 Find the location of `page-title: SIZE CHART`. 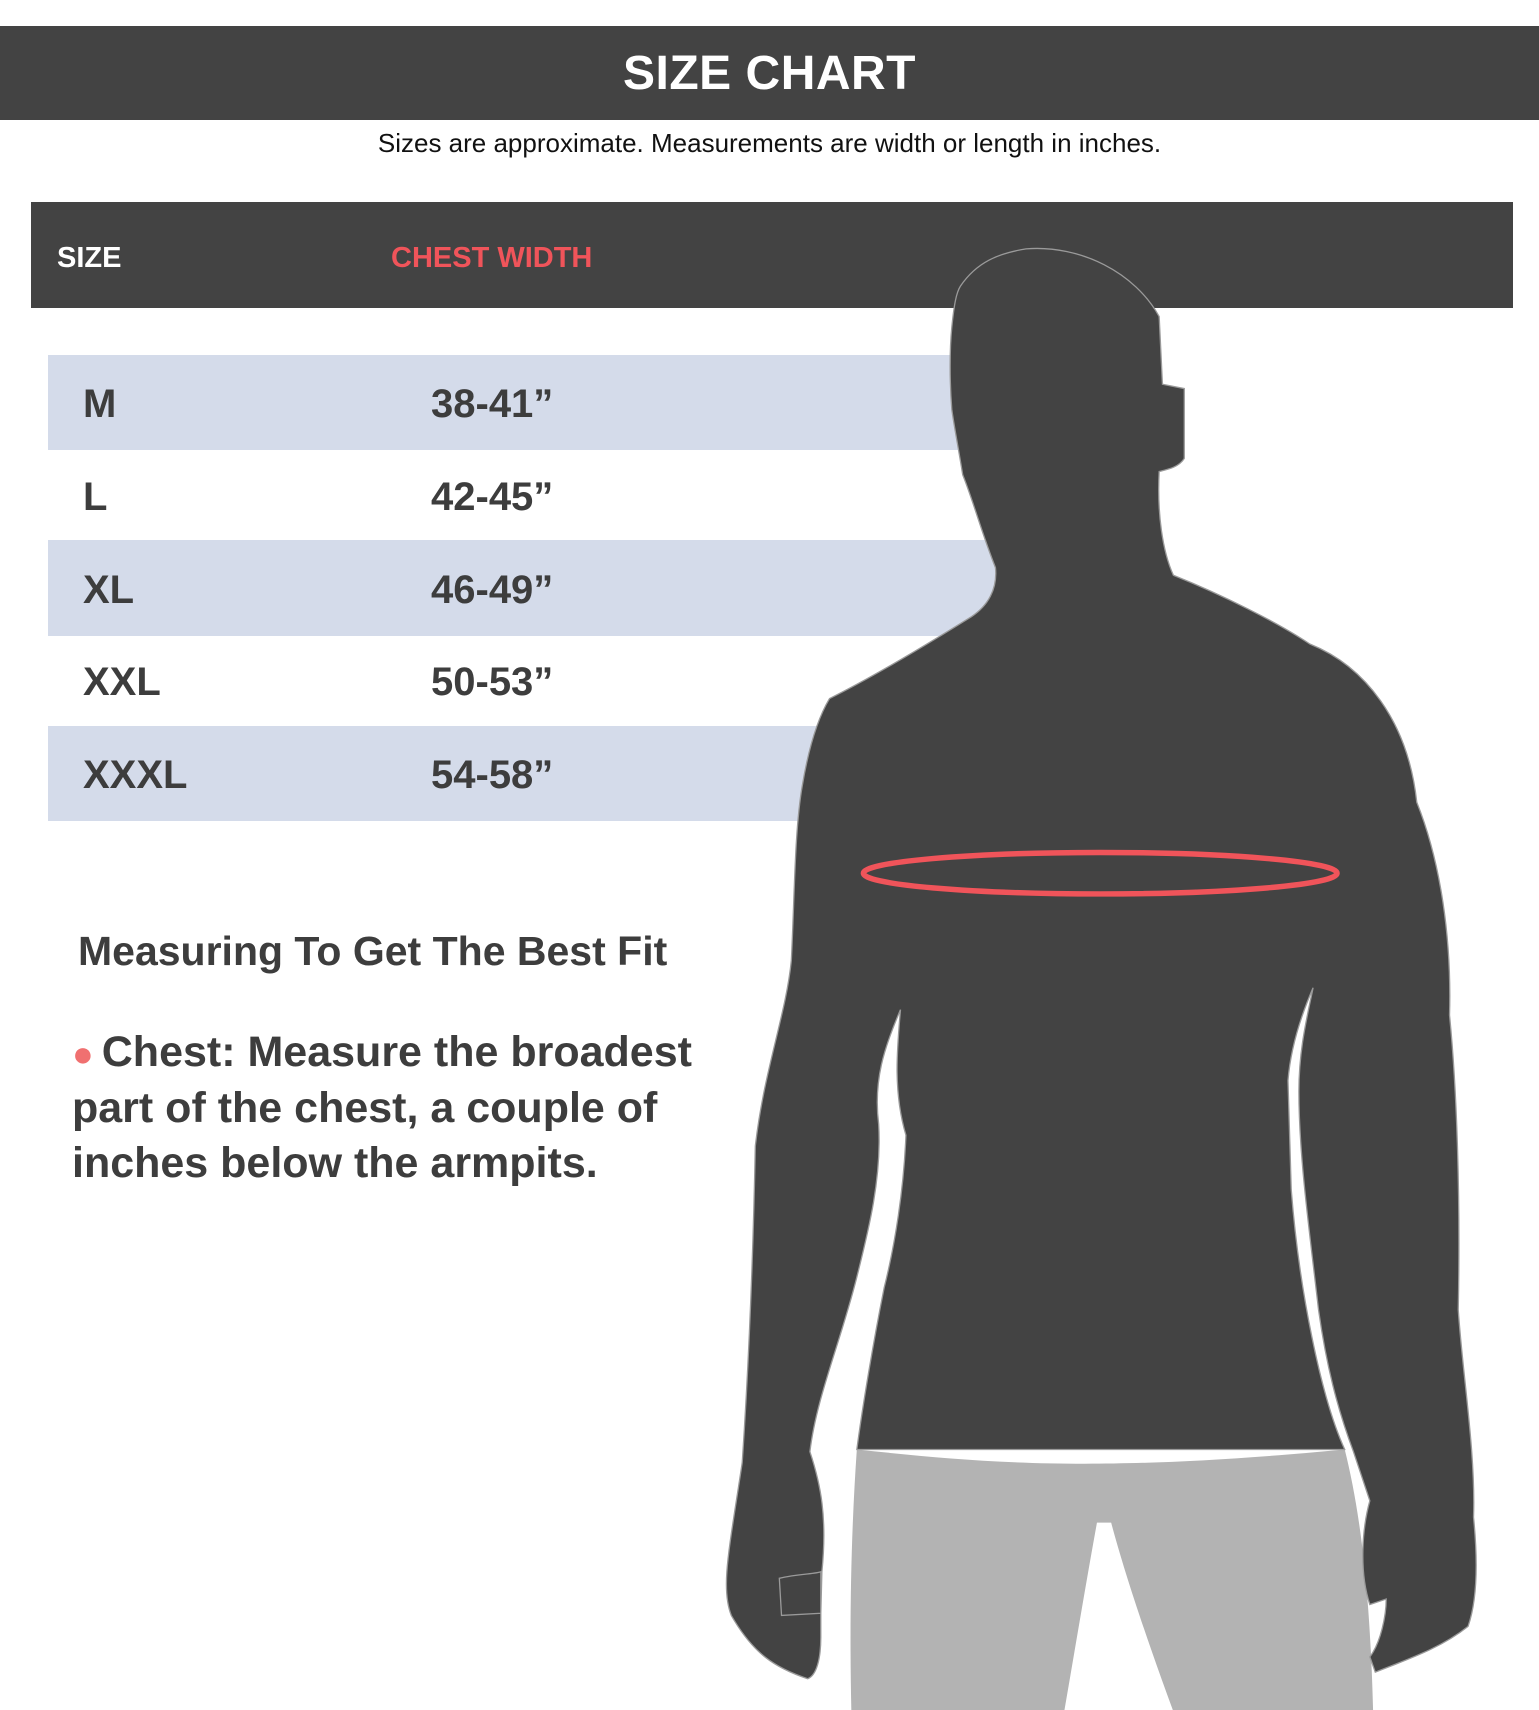

page-title: SIZE CHART is located at coordinates (769, 73).